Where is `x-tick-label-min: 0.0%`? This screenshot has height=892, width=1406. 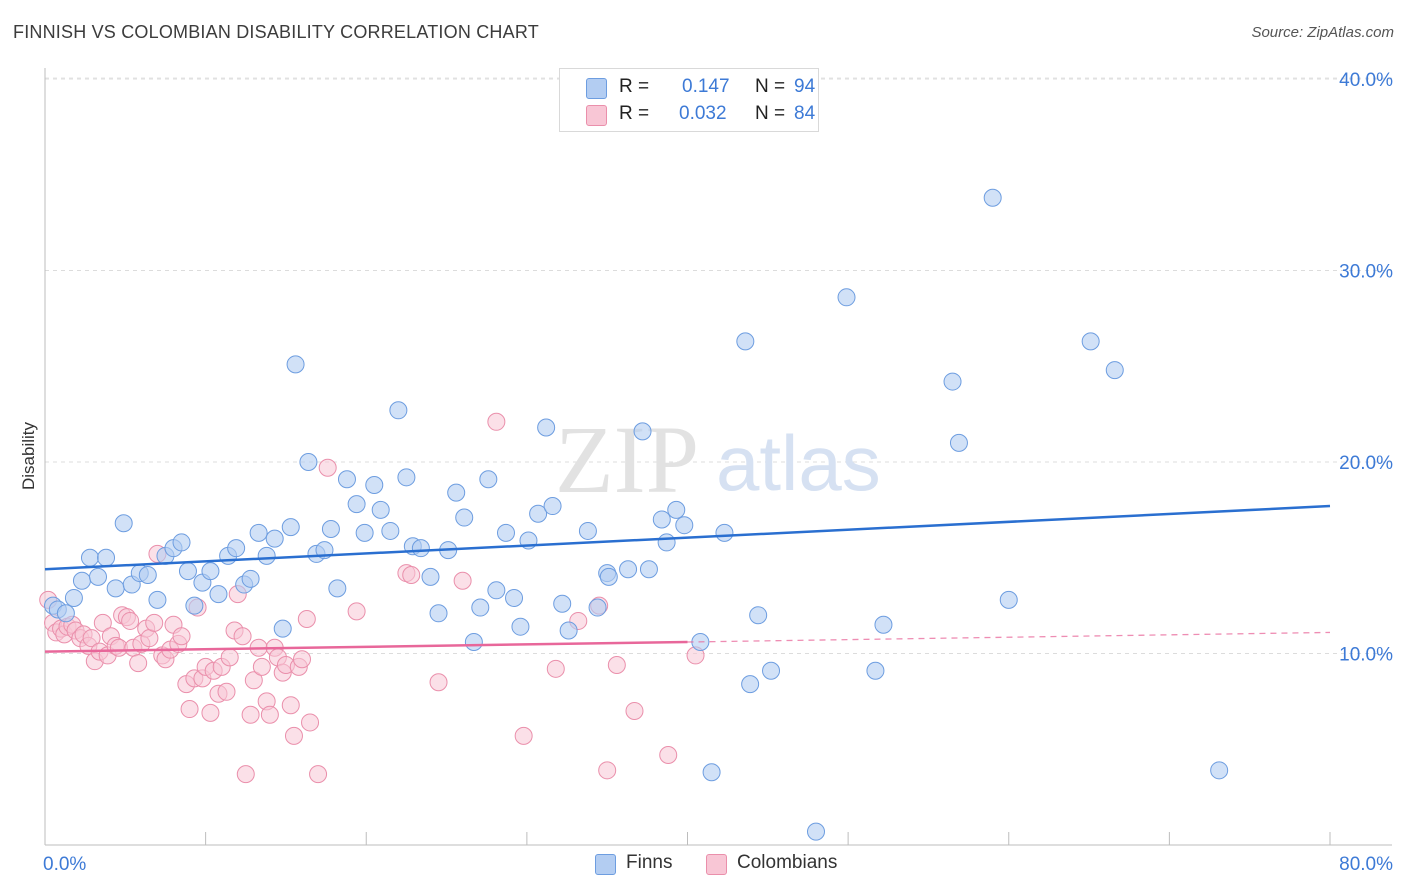 x-tick-label-min: 0.0% is located at coordinates (64, 864).